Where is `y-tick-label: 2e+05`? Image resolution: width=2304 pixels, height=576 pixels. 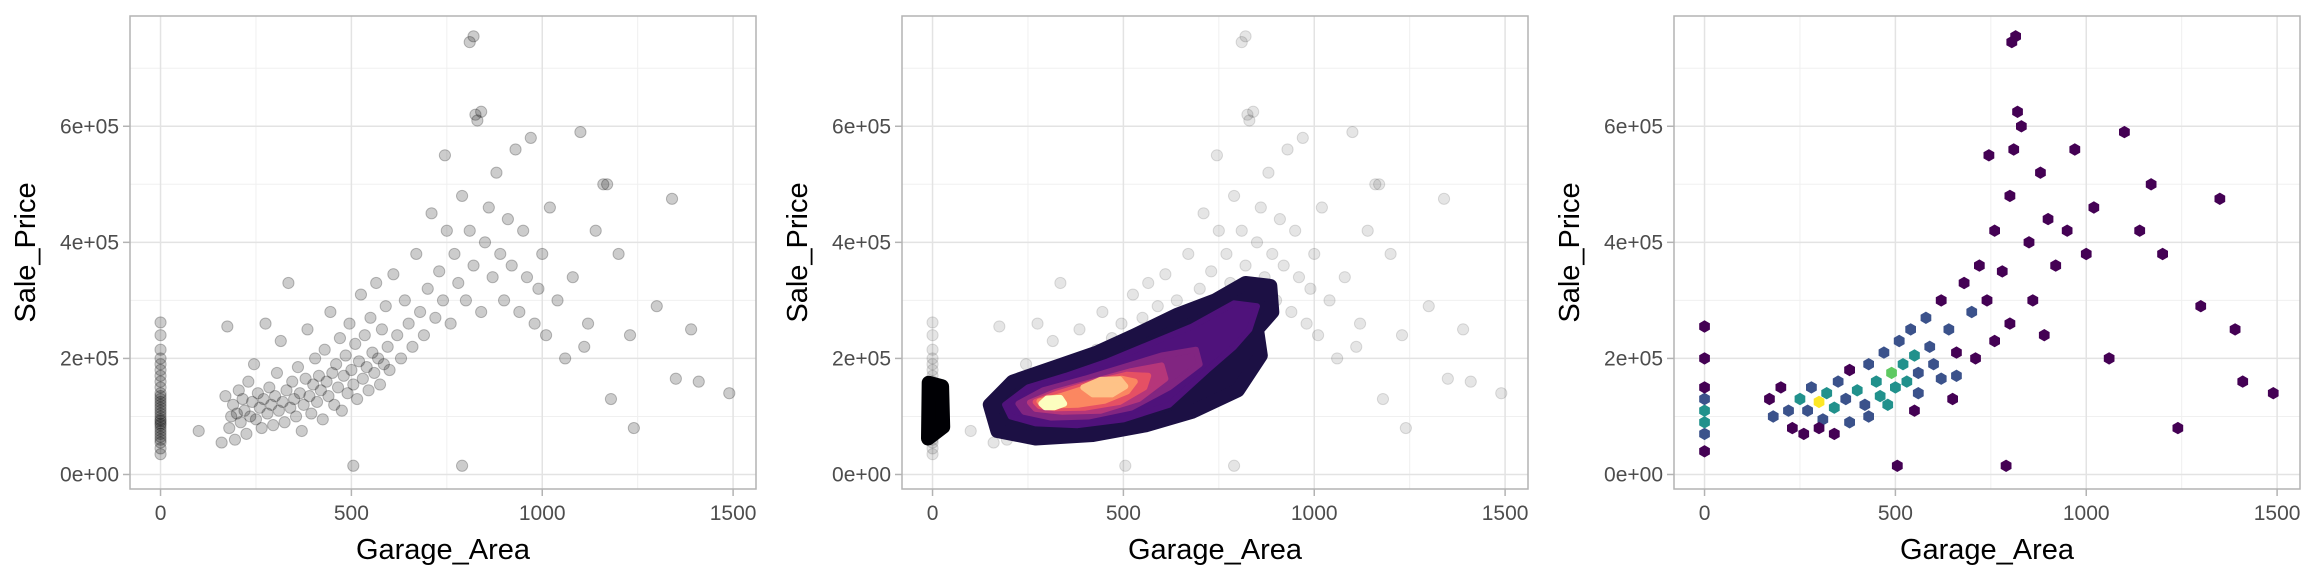 y-tick-label: 2e+05 is located at coordinates (1633, 358).